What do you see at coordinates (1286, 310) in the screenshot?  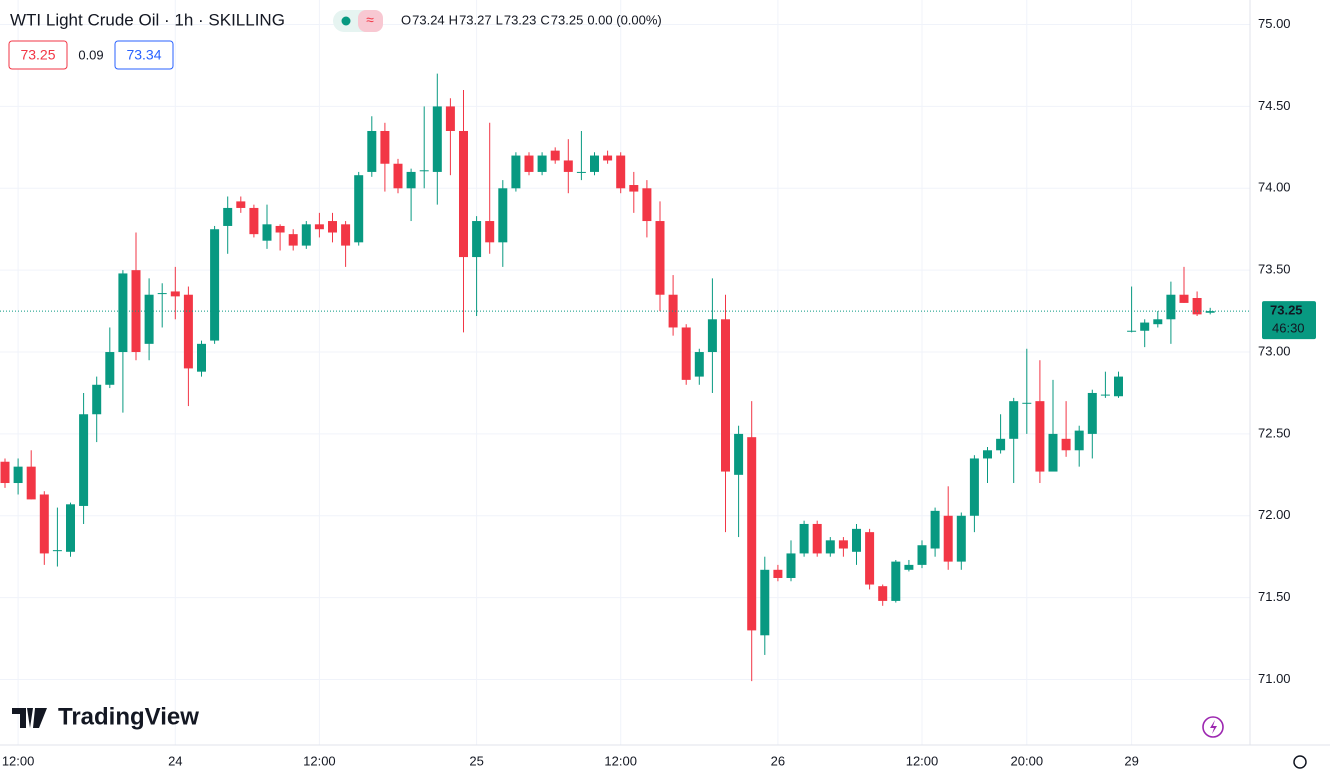 I see `last-price-label: 73.25` at bounding box center [1286, 310].